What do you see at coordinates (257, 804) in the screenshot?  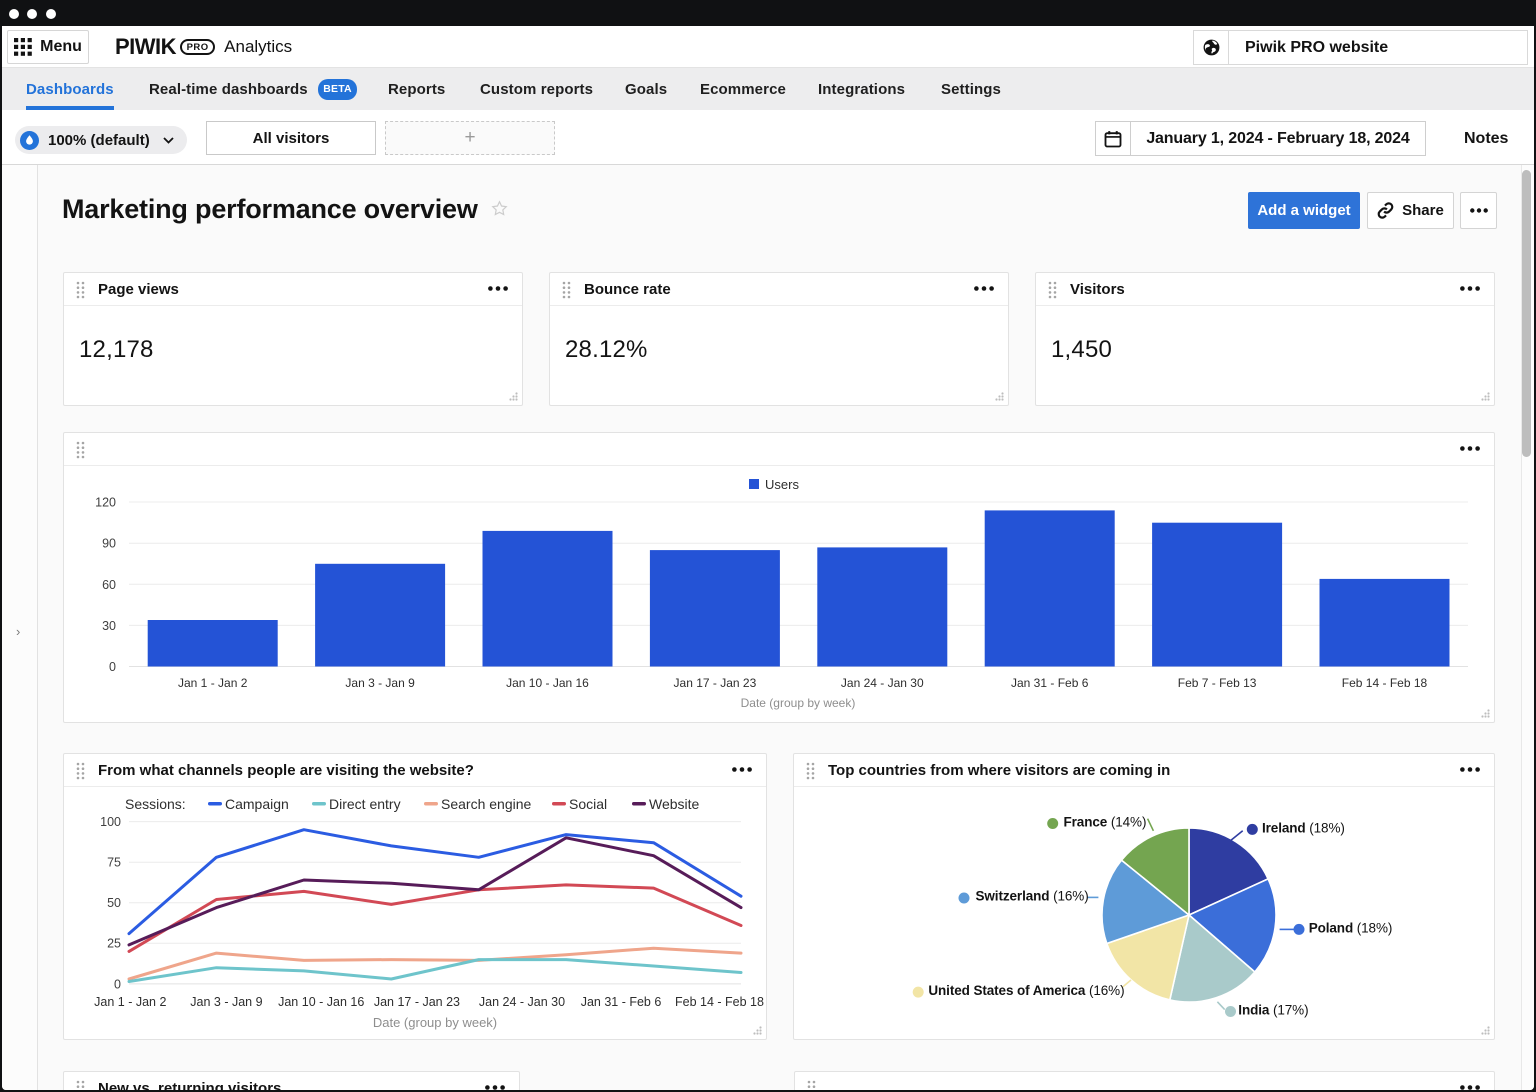 I see `svg-text: Campaign` at bounding box center [257, 804].